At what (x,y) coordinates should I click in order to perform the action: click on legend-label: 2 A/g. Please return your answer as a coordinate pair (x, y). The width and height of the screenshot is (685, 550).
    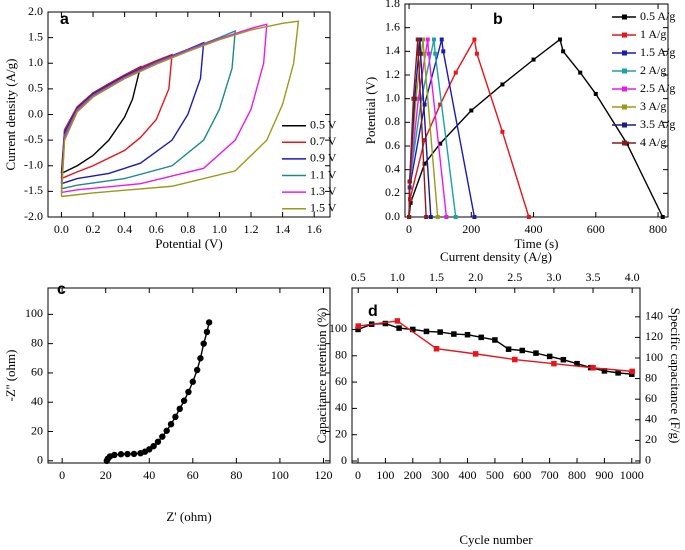
    Looking at the image, I should click on (653, 70).